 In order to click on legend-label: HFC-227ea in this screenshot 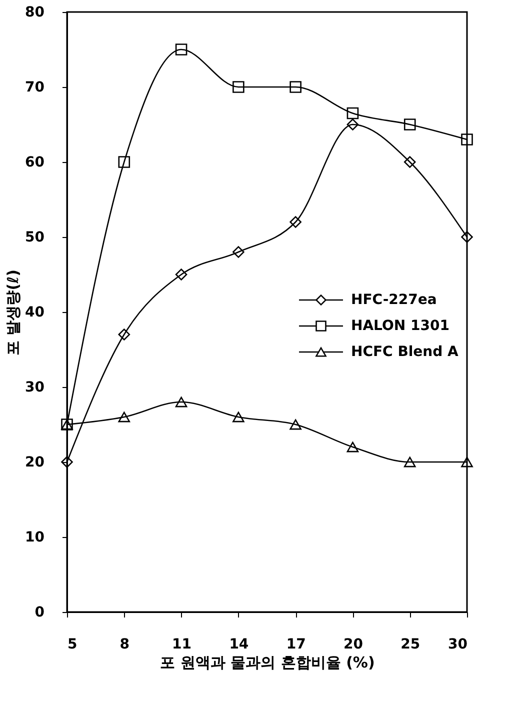, I will do `click(394, 300)`.